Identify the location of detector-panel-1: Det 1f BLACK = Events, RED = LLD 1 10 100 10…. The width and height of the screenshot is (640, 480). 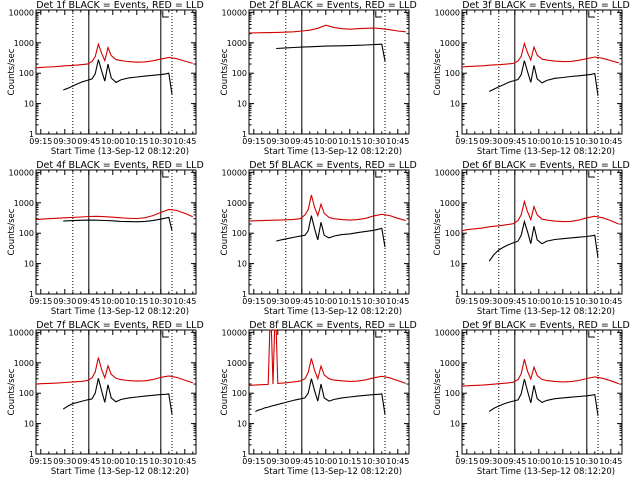
(105, 78).